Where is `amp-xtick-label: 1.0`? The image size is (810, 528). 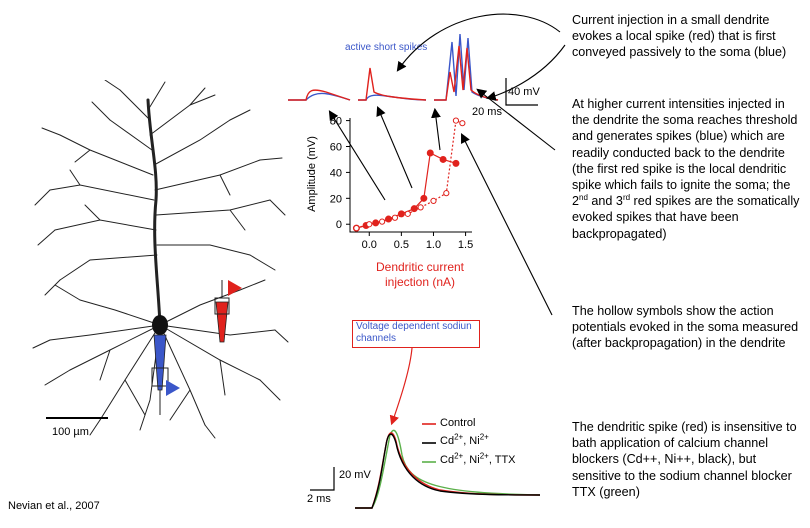 amp-xtick-label: 1.0 is located at coordinates (433, 245).